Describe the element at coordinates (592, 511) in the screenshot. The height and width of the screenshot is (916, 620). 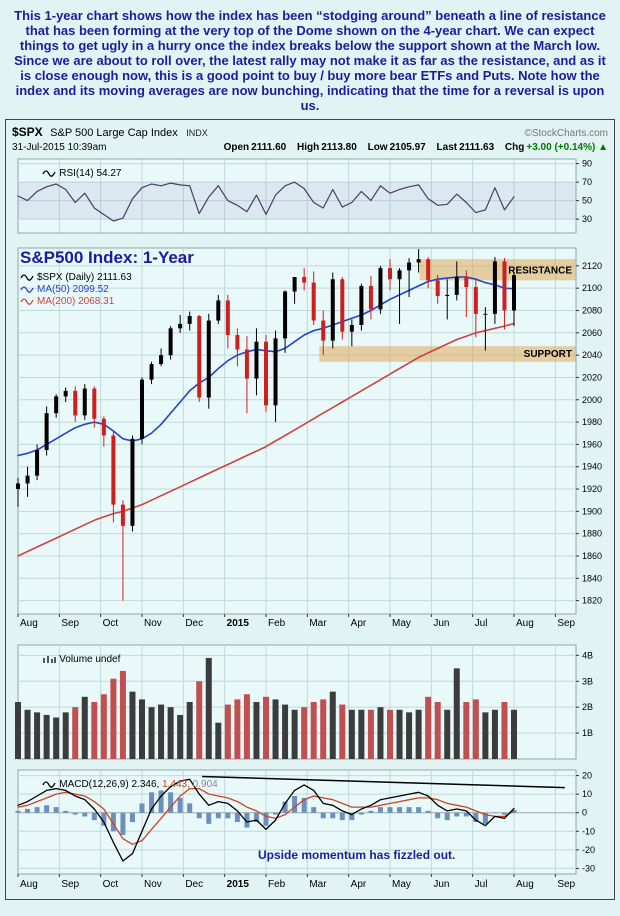
I see `svg-text: 1900` at that location.